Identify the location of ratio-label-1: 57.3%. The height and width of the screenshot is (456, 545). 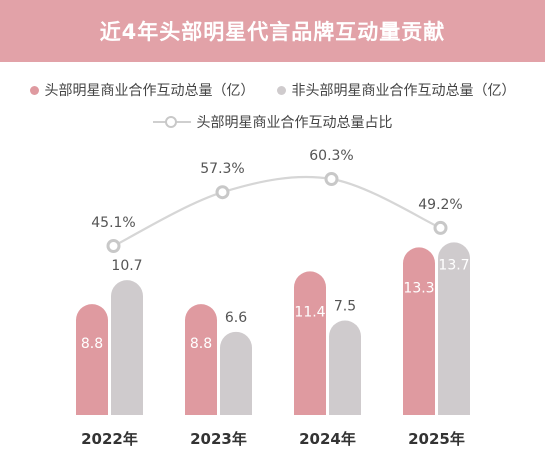
(222, 169).